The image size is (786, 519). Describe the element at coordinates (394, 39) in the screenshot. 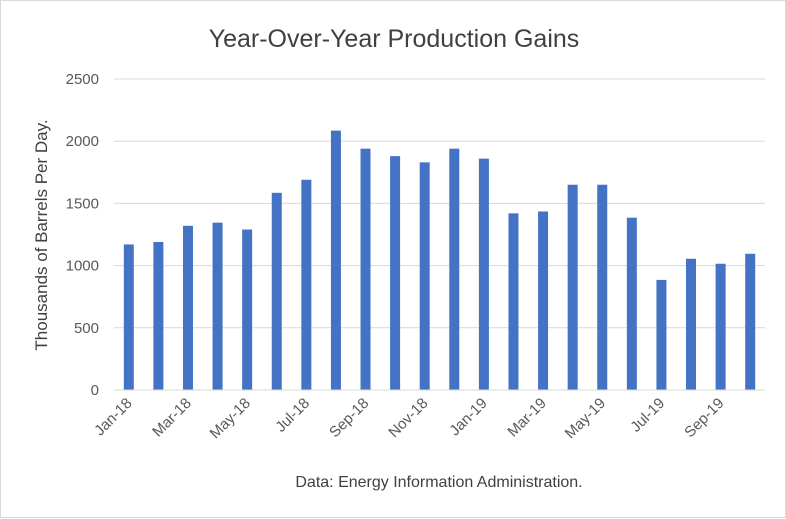

I see `chart-title: Year-Over-Year Production Gains` at that location.